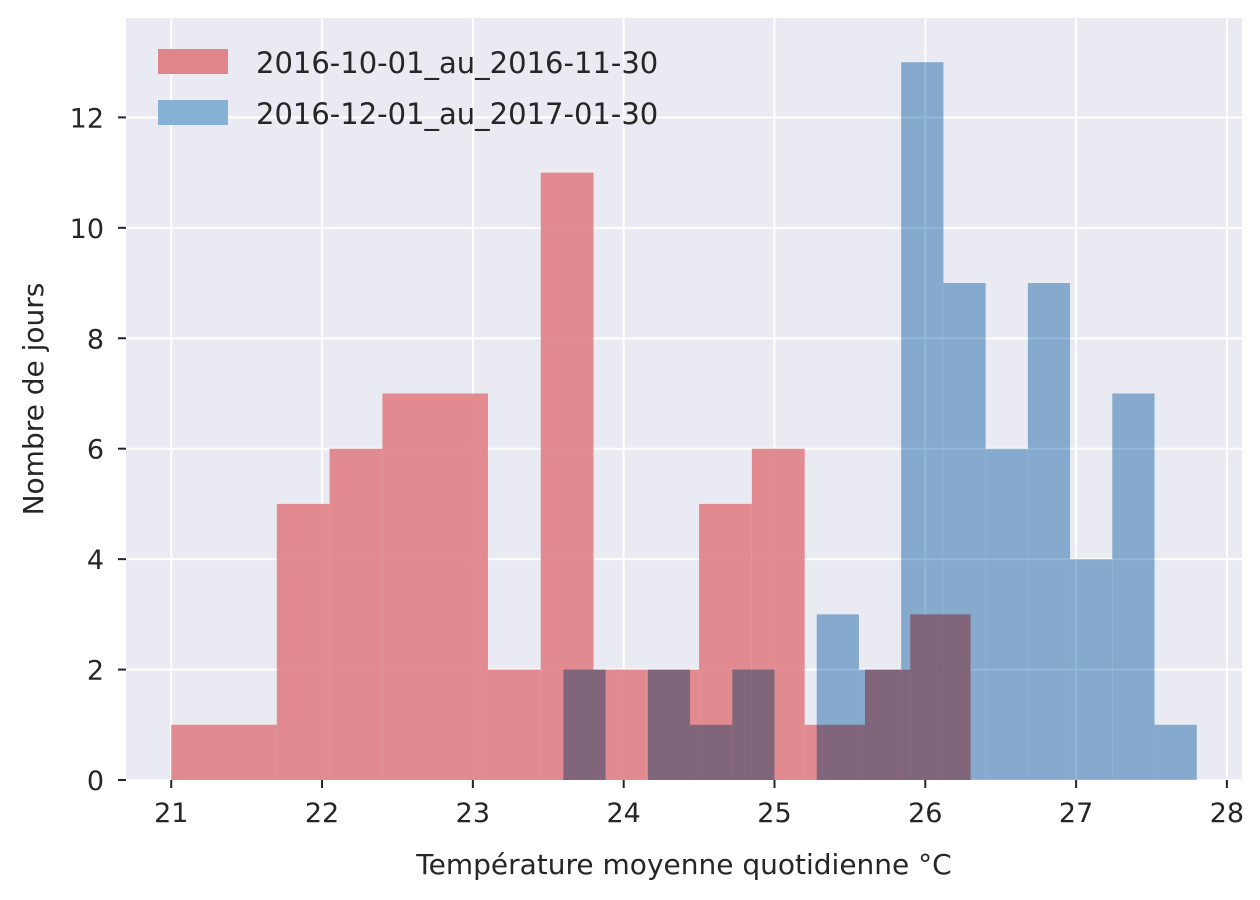 The width and height of the screenshot is (1260, 900). I want to click on y-tick-label-1: 2, so click(95, 671).